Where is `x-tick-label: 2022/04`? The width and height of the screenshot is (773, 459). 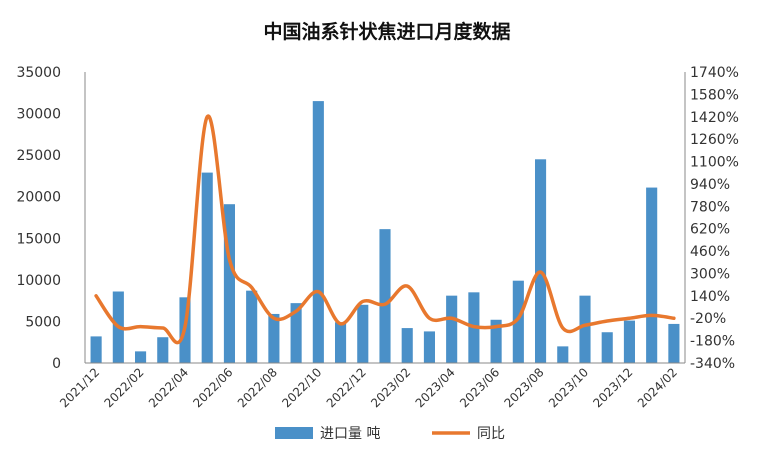
x-tick-label: 2022/04 is located at coordinates (168, 387).